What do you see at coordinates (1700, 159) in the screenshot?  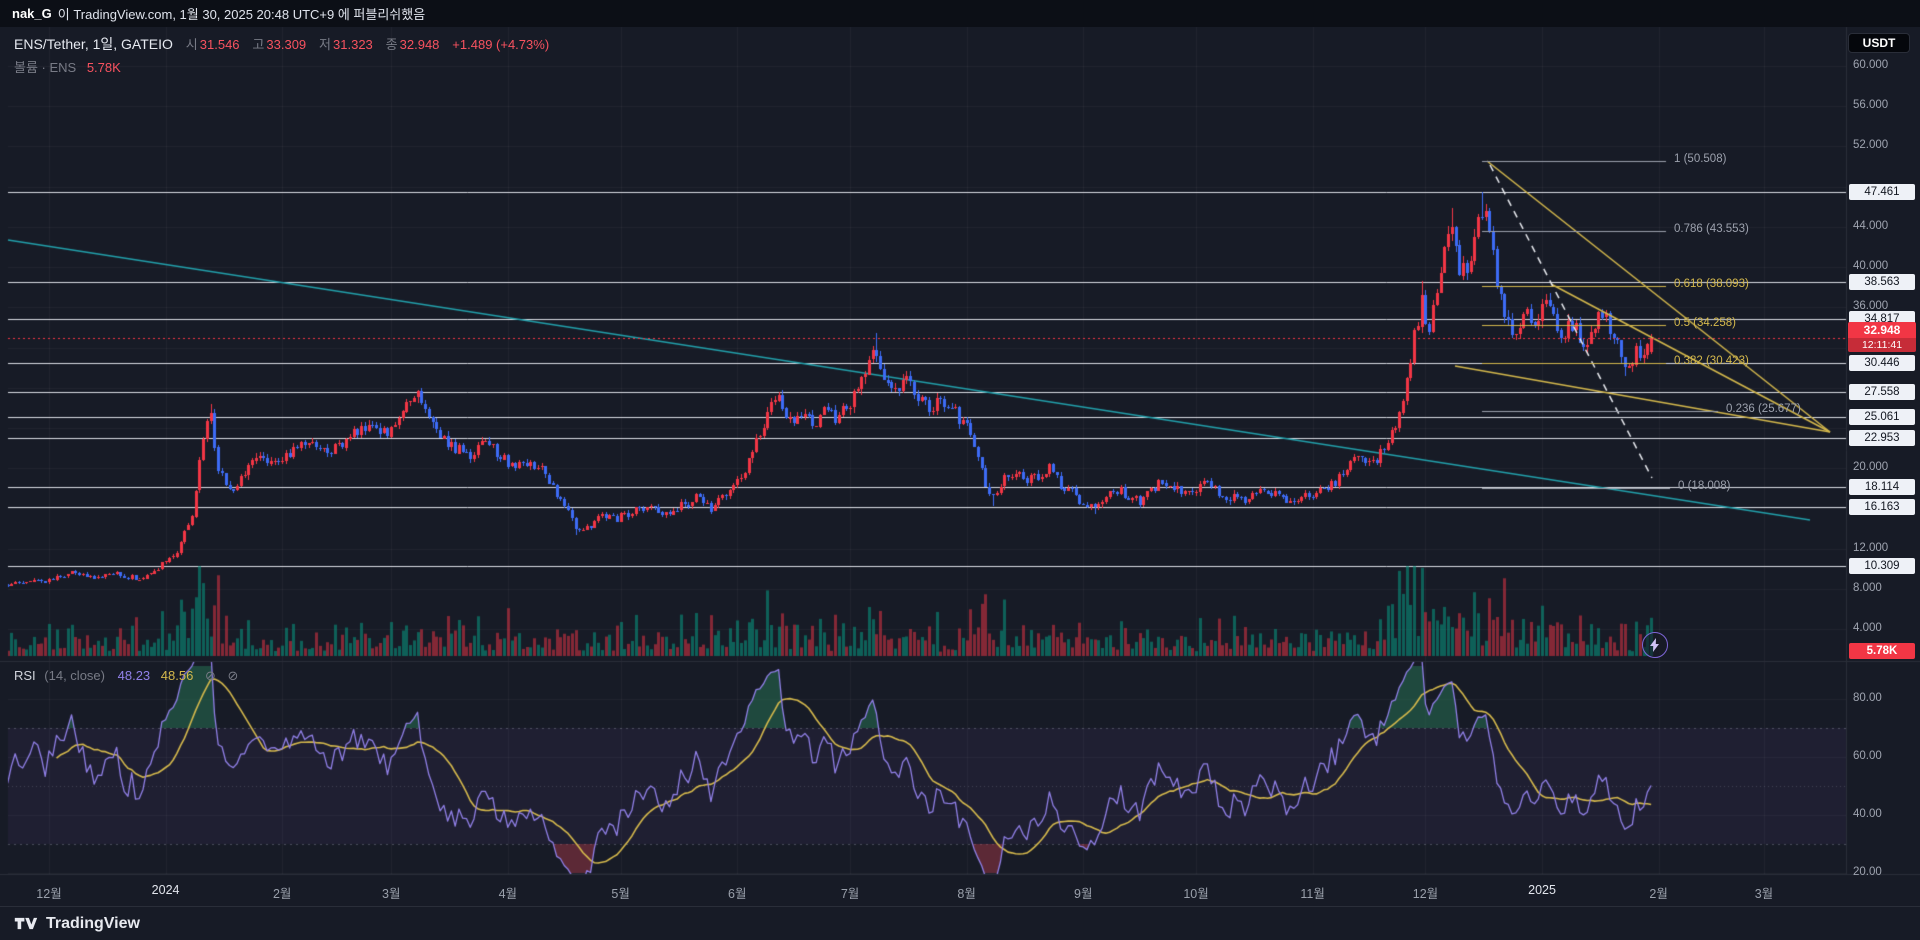 I see `fib-level-label: 1 (50.508)` at bounding box center [1700, 159].